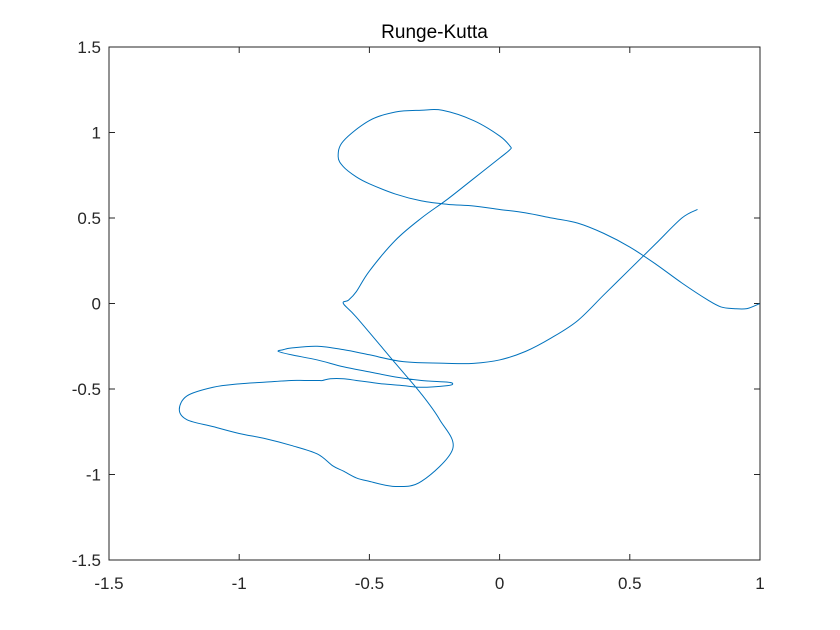 This screenshot has width=840, height=630. I want to click on y-axis-tick-labels: -1.5 -1 -0.5 0 0.5 1 1.5, so click(86, 304).